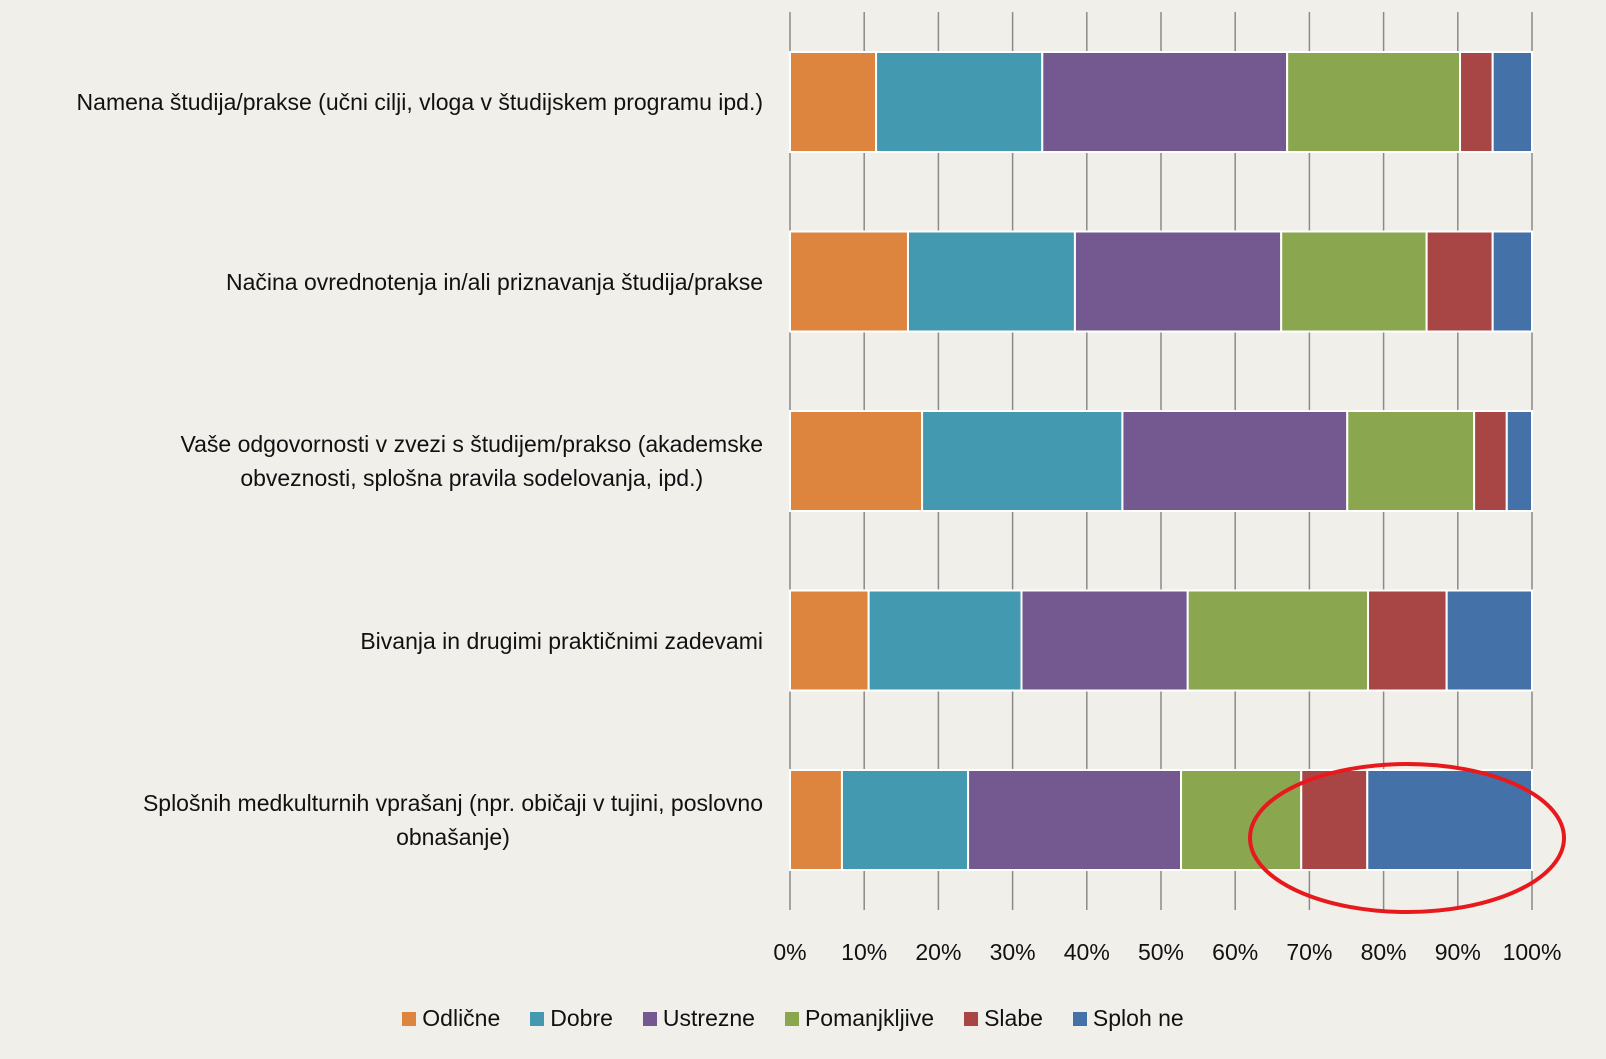 The height and width of the screenshot is (1059, 1606). Describe the element at coordinates (461, 1018) in the screenshot. I see `legend-label: Odlične` at that location.